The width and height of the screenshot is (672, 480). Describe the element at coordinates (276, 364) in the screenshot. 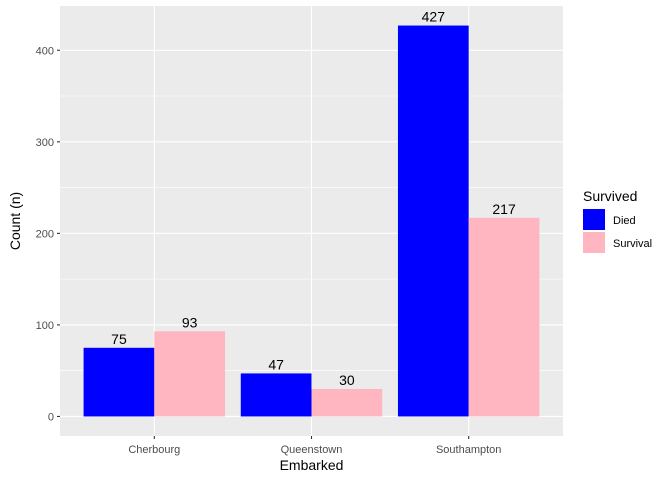

I see `data-label: 47` at that location.